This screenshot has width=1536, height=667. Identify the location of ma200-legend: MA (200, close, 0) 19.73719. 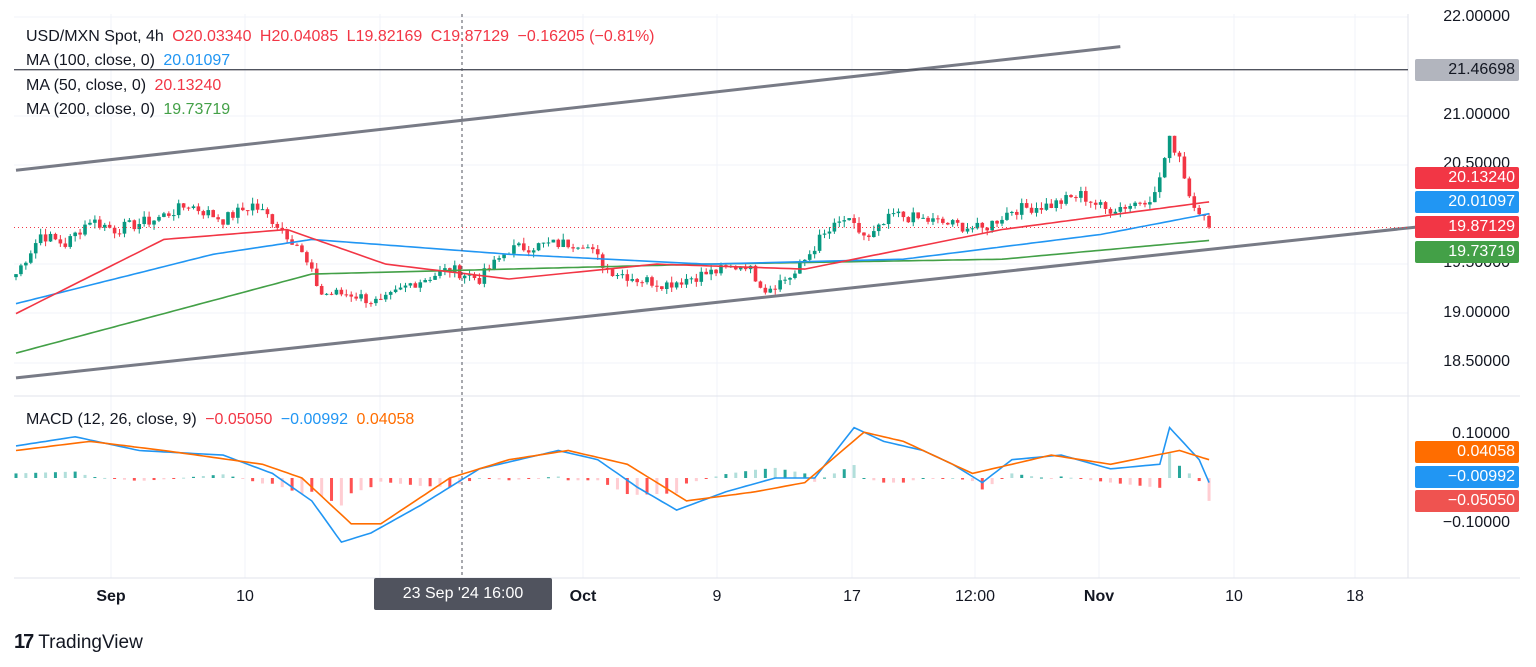
(130, 110).